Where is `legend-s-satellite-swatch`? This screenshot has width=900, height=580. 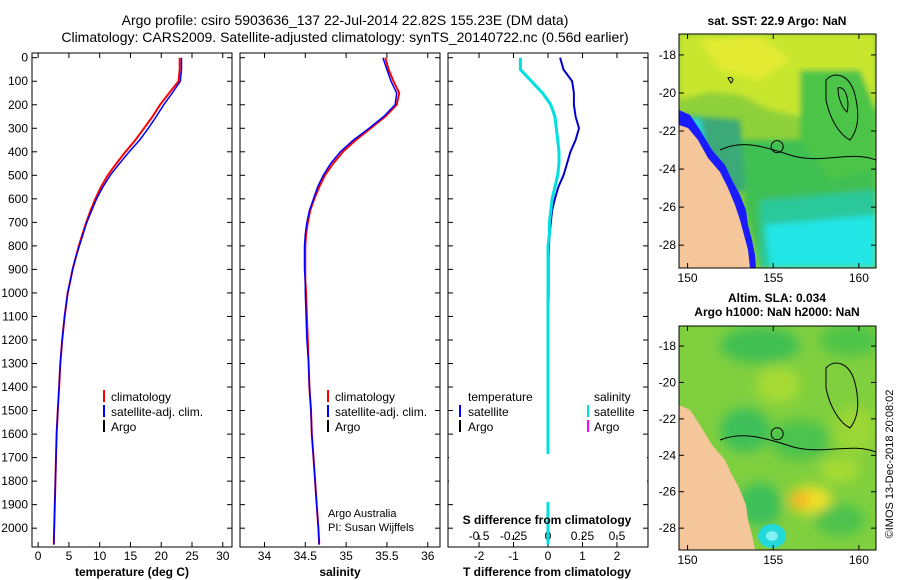
legend-s-satellite-swatch is located at coordinates (588, 411).